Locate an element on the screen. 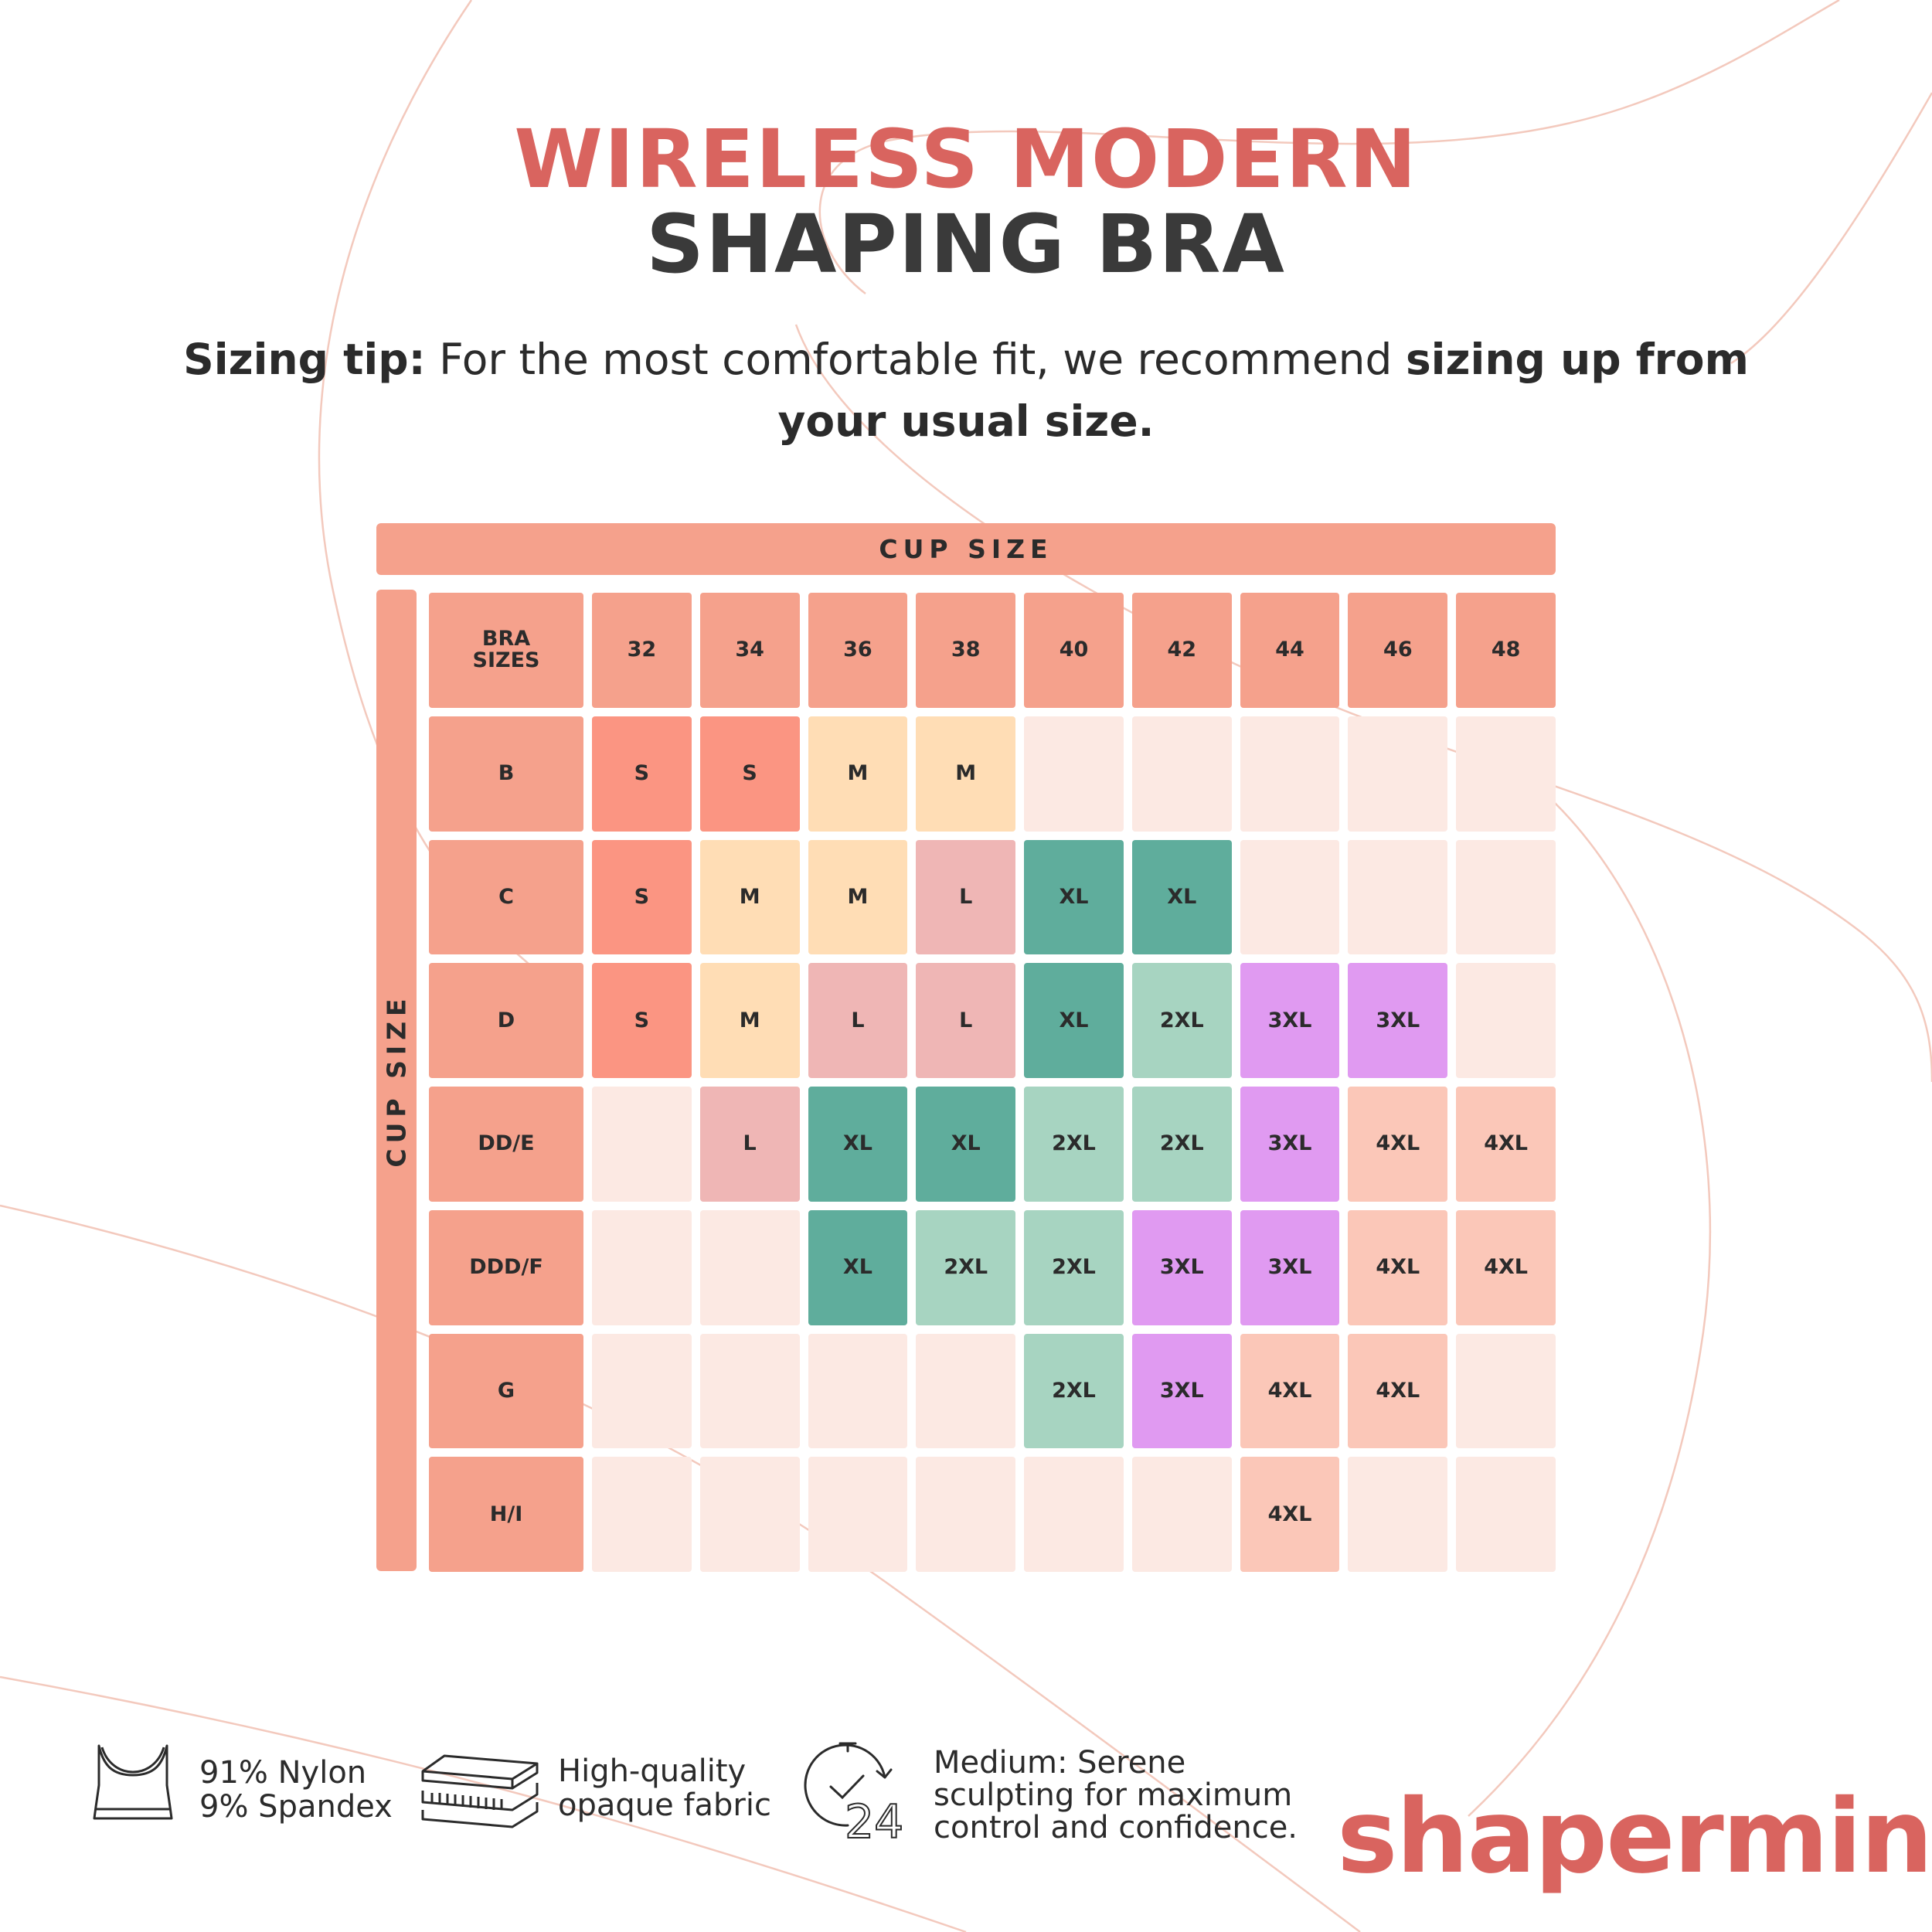  sizing-tip-label: Sizing tip: is located at coordinates (305, 360).